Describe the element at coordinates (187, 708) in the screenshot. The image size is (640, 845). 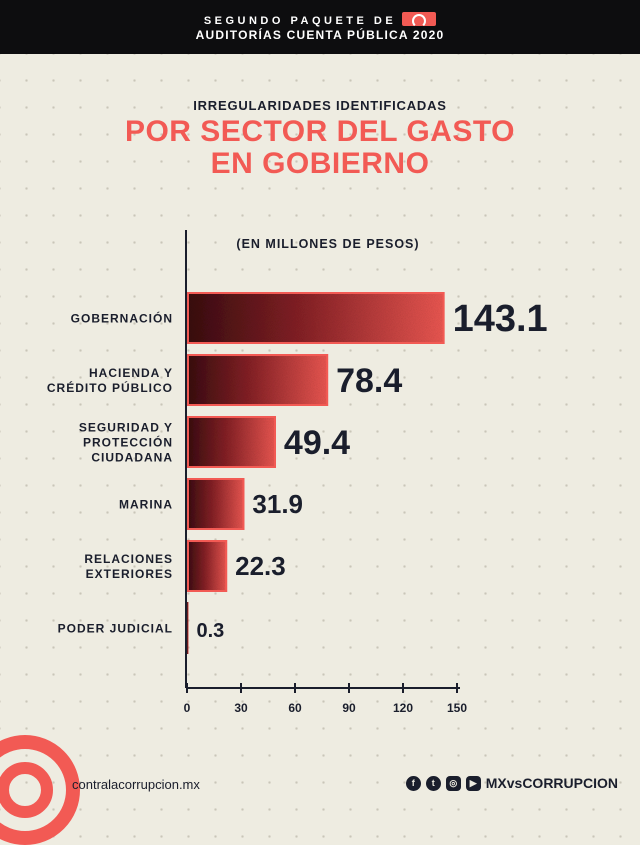
I see `x-tick-label: 0` at that location.